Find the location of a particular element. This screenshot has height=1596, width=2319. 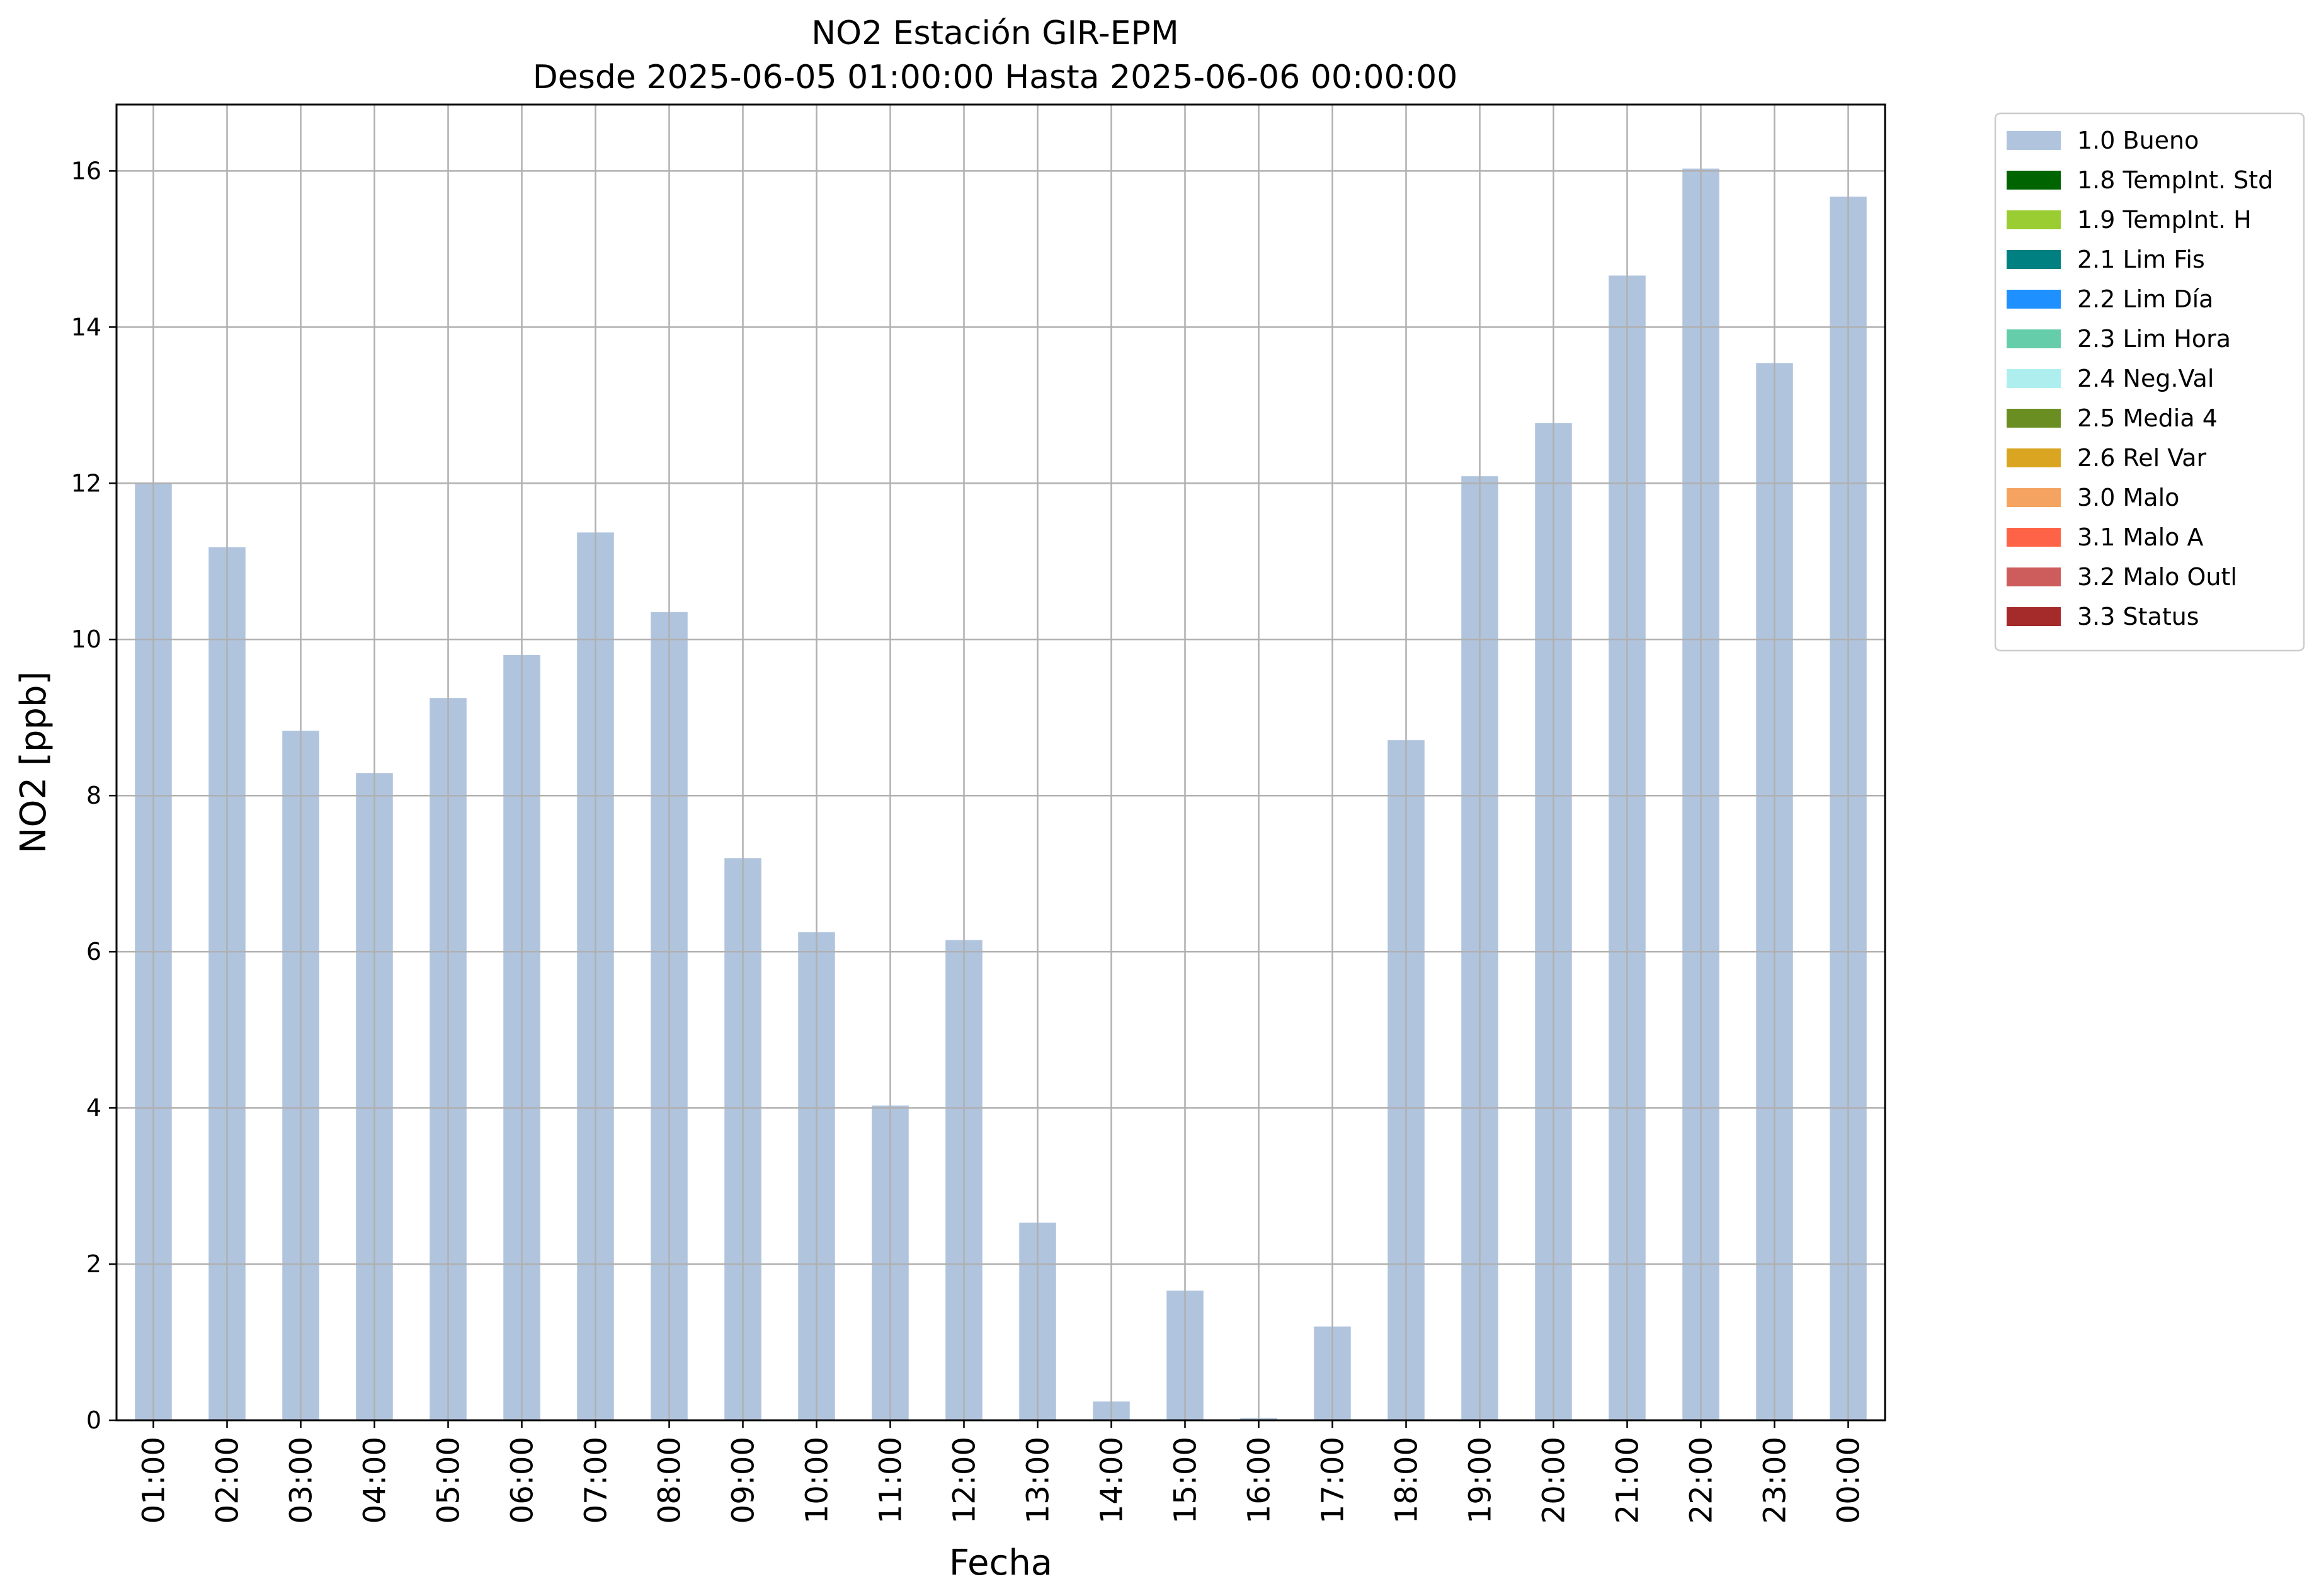

legend-label: 2.3 Lim Hora is located at coordinates (2154, 339).